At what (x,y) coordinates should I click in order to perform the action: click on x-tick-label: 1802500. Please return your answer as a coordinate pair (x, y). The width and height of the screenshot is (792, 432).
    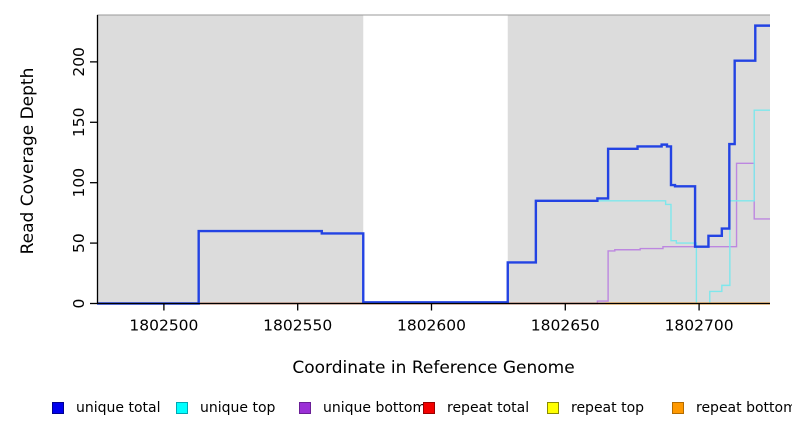
    Looking at the image, I should click on (163, 326).